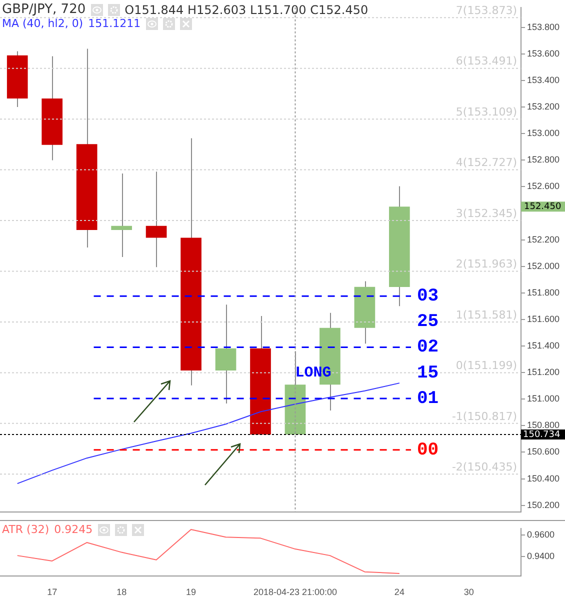 Image resolution: width=565 pixels, height=600 pixels. Describe the element at coordinates (543, 399) in the screenshot. I see `y-tick-label: 151.000` at that location.